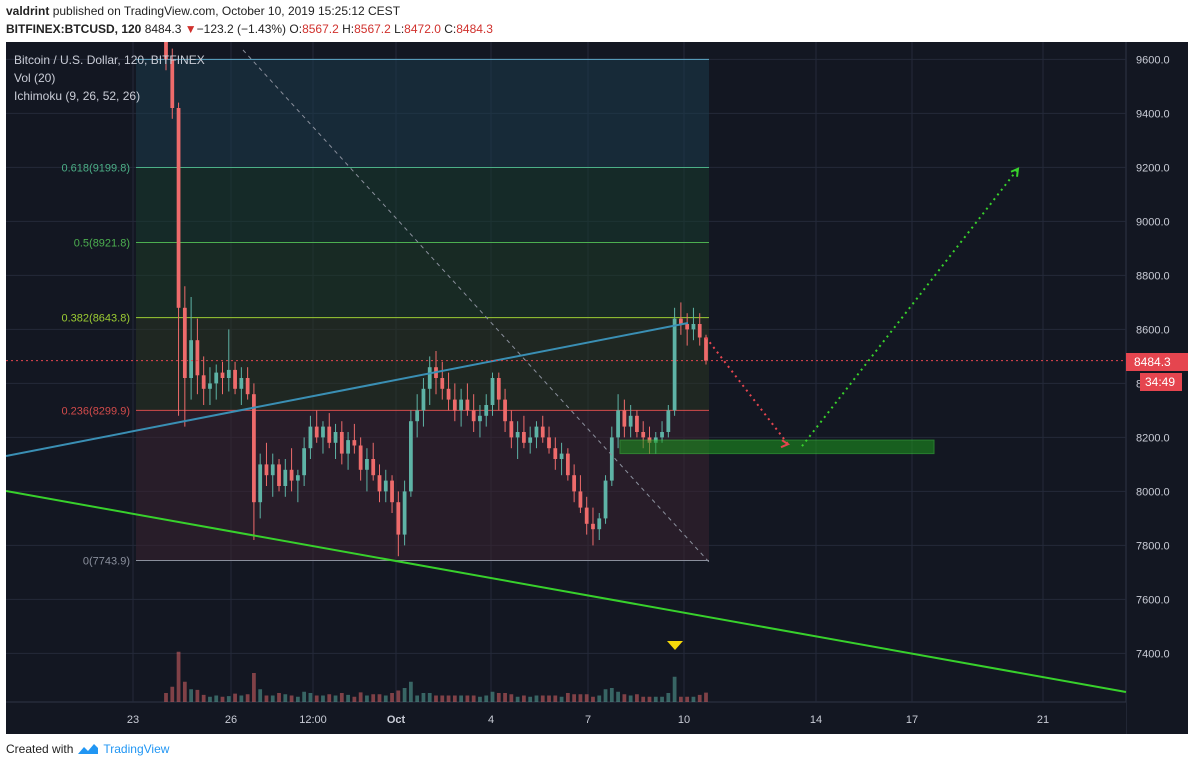 The width and height of the screenshot is (1194, 768). I want to click on legend-title: Bitcoin / U.S. Dollar, 120, BITFINEX, so click(109, 60).